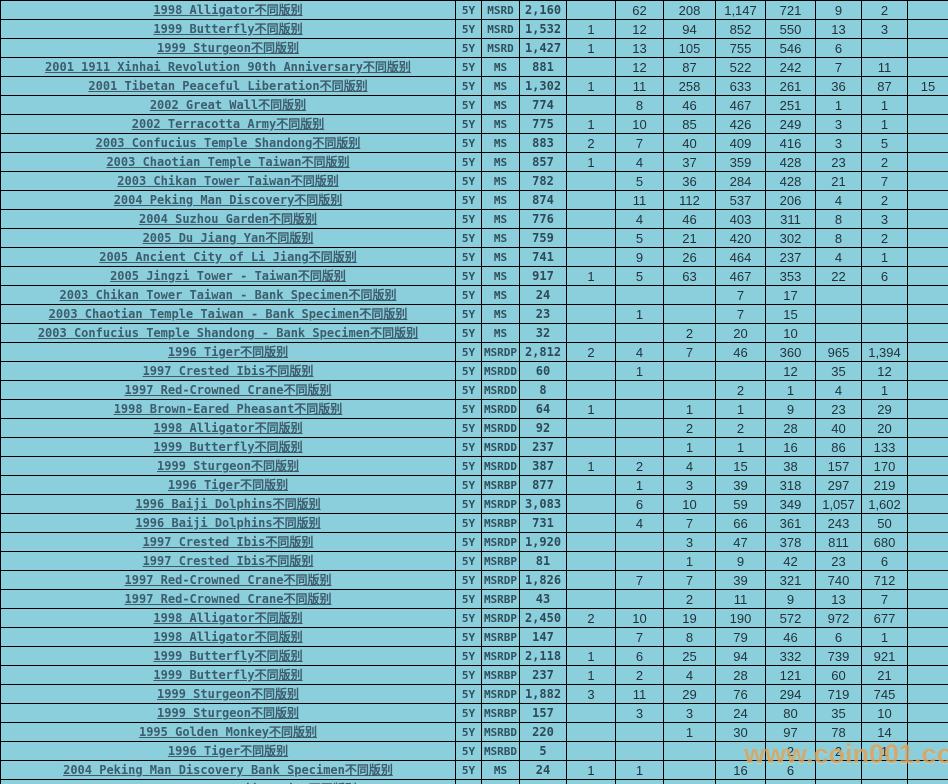  Describe the element at coordinates (543, 124) in the screenshot. I see `total-count-cell: 775` at that location.